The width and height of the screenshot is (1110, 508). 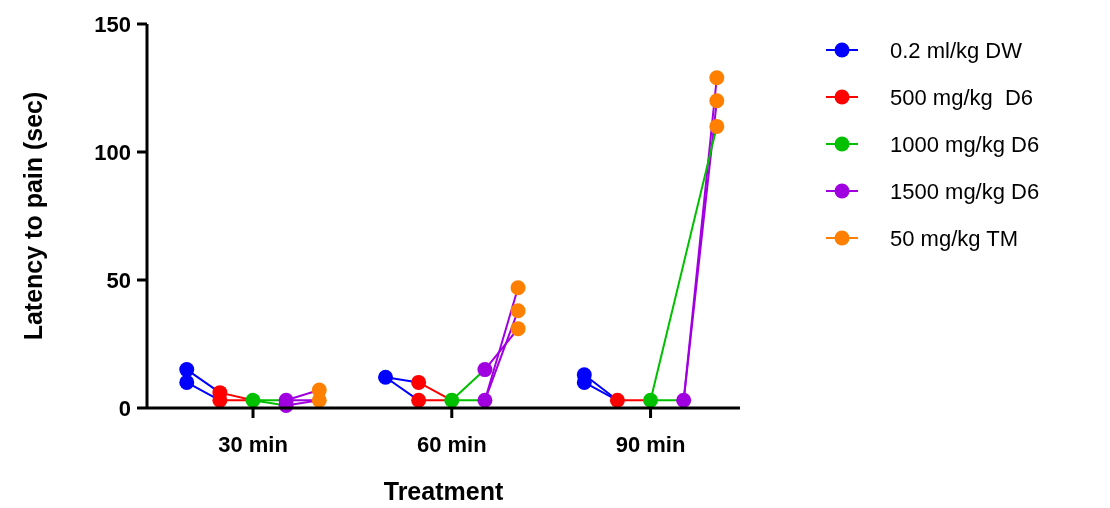 I want to click on y-tick-label: 100, so click(x=112, y=152).